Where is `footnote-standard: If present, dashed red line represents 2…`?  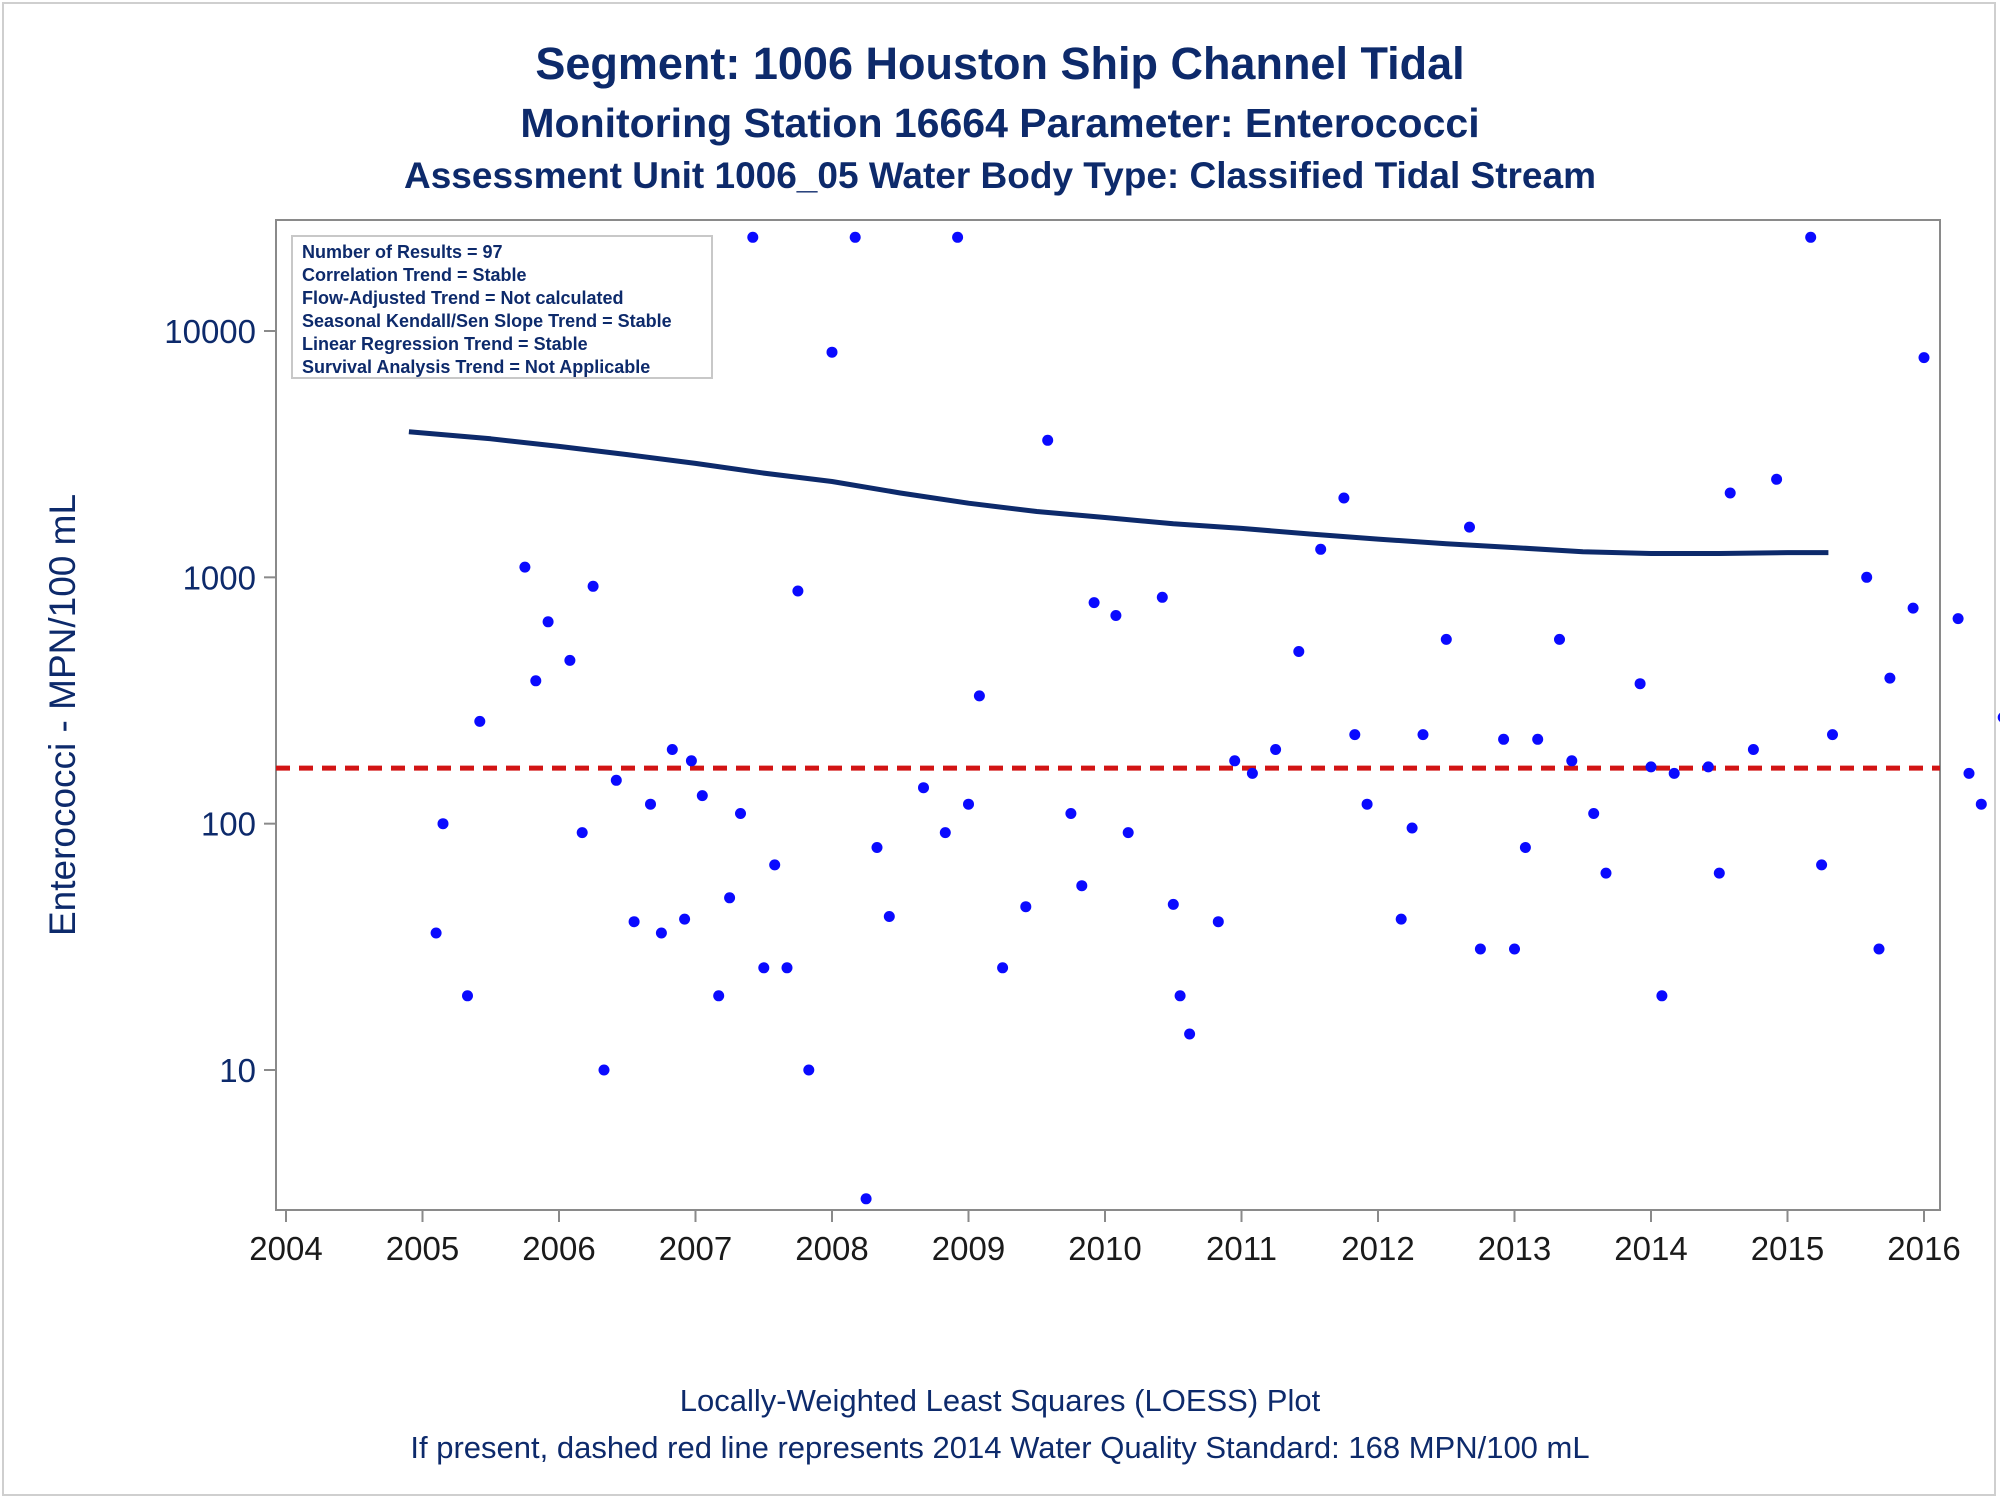
footnote-standard: If present, dashed red line represents 2… is located at coordinates (1000, 1447).